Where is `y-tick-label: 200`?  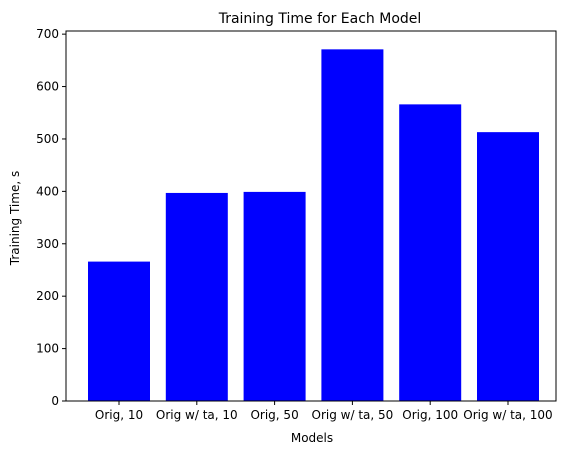 y-tick-label: 200 is located at coordinates (47, 296).